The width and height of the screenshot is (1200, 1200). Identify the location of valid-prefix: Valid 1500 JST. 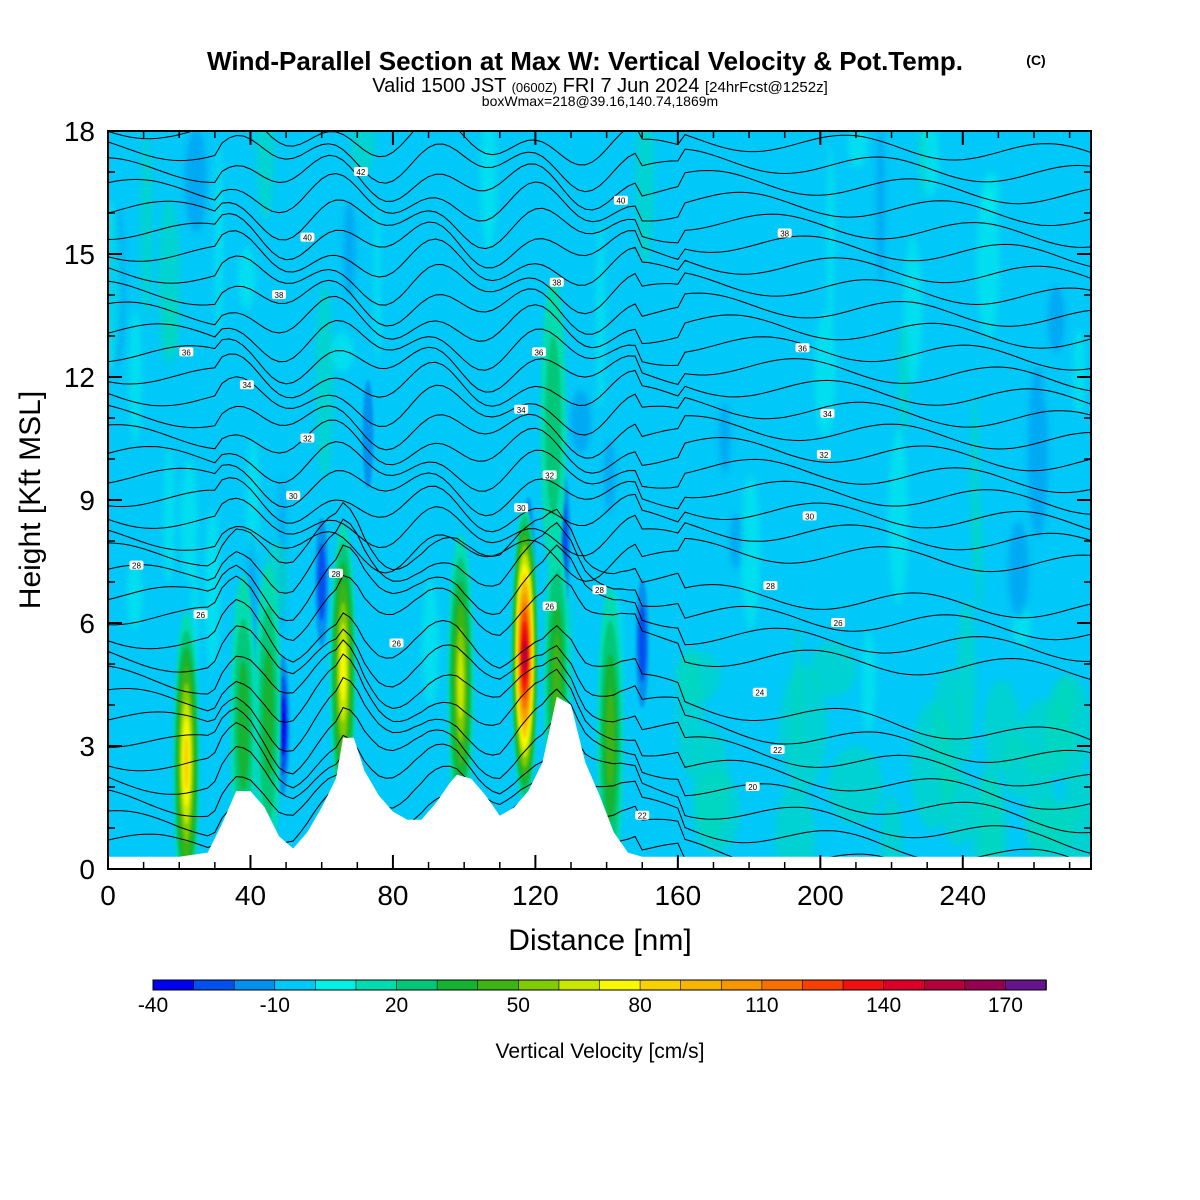
(439, 86).